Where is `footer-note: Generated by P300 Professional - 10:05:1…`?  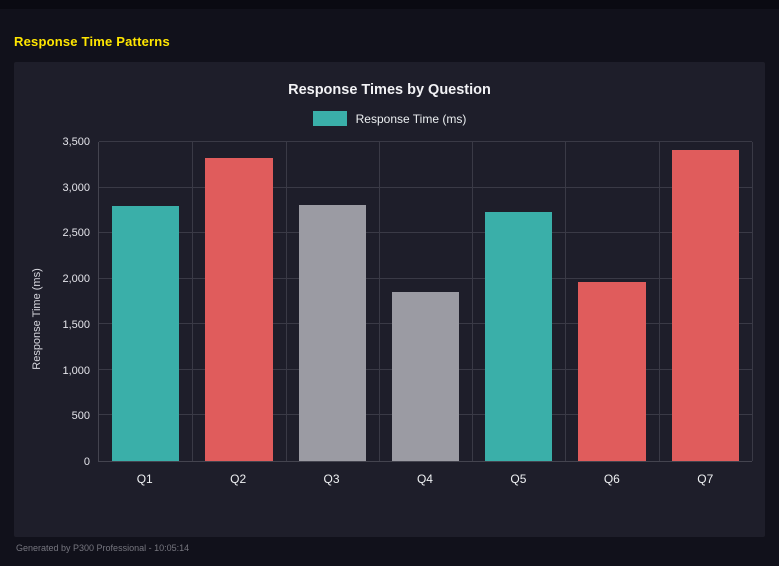
footer-note: Generated by P300 Professional - 10:05:1… is located at coordinates (103, 548).